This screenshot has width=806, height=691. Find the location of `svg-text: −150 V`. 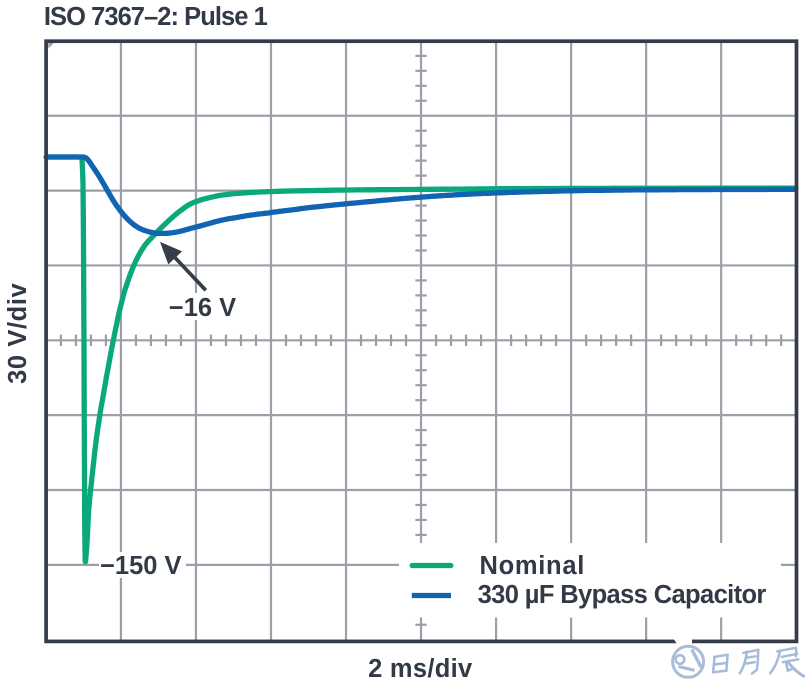

svg-text: −150 V is located at coordinates (141, 566).